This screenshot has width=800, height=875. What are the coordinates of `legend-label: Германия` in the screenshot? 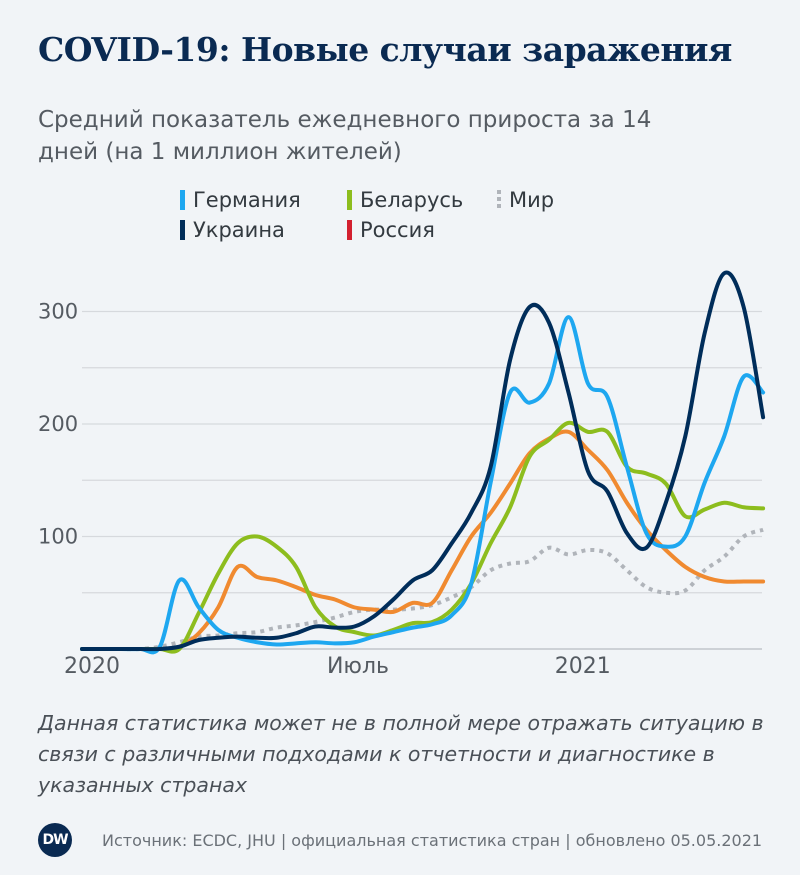 It's located at (247, 200).